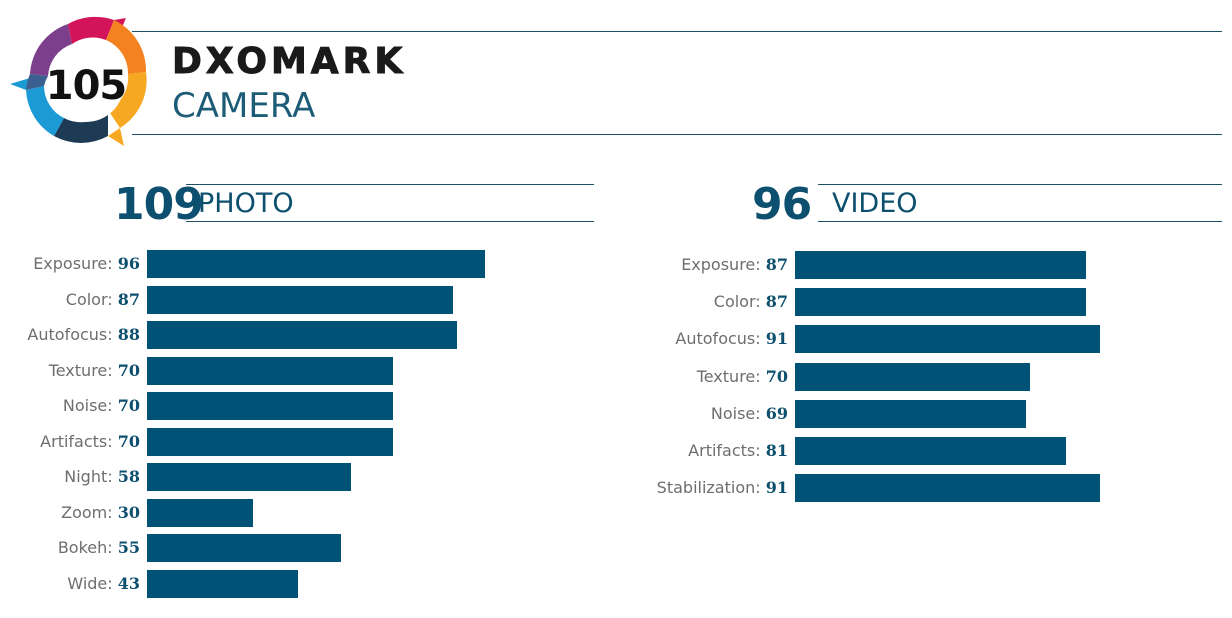 The width and height of the screenshot is (1232, 618). Describe the element at coordinates (616, 406) in the screenshot. I see `photo-bar-row: Noise: 70` at that location.